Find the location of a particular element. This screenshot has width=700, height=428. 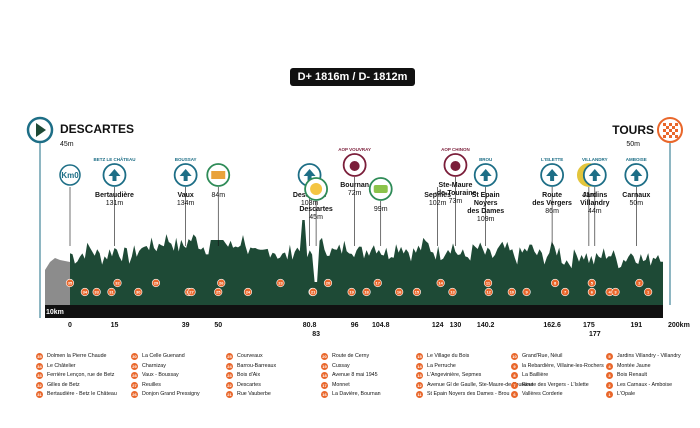

legend-number-badge: 2 is located at coordinates (609, 385).